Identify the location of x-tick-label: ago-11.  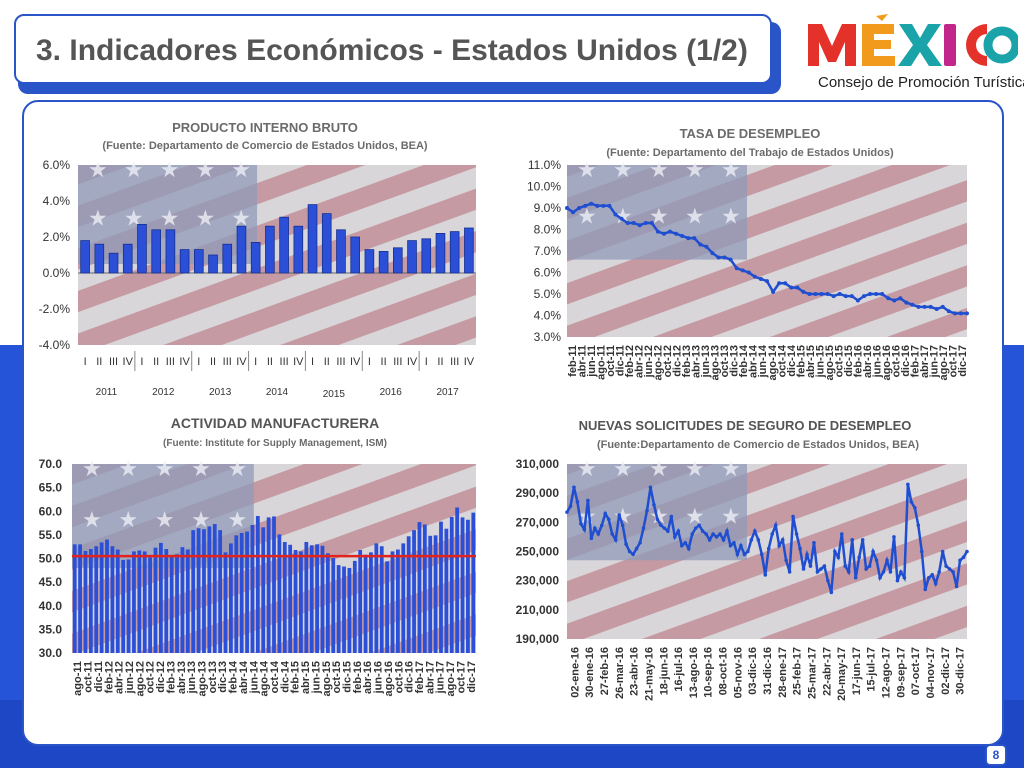
(601, 362).